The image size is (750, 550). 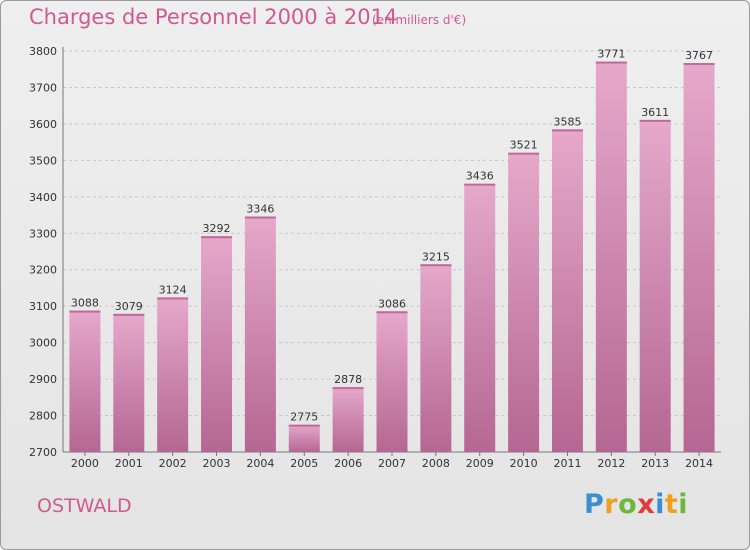 I want to click on x-tick-label: 2013, so click(x=655, y=463).